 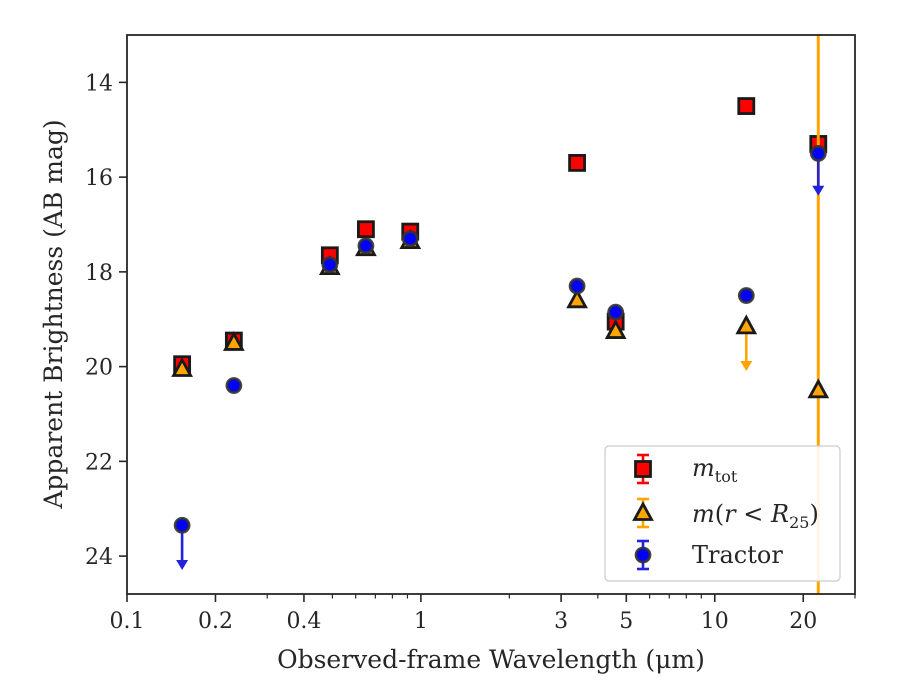 I want to click on legend-label-mtot: mtot, so click(x=715, y=470).